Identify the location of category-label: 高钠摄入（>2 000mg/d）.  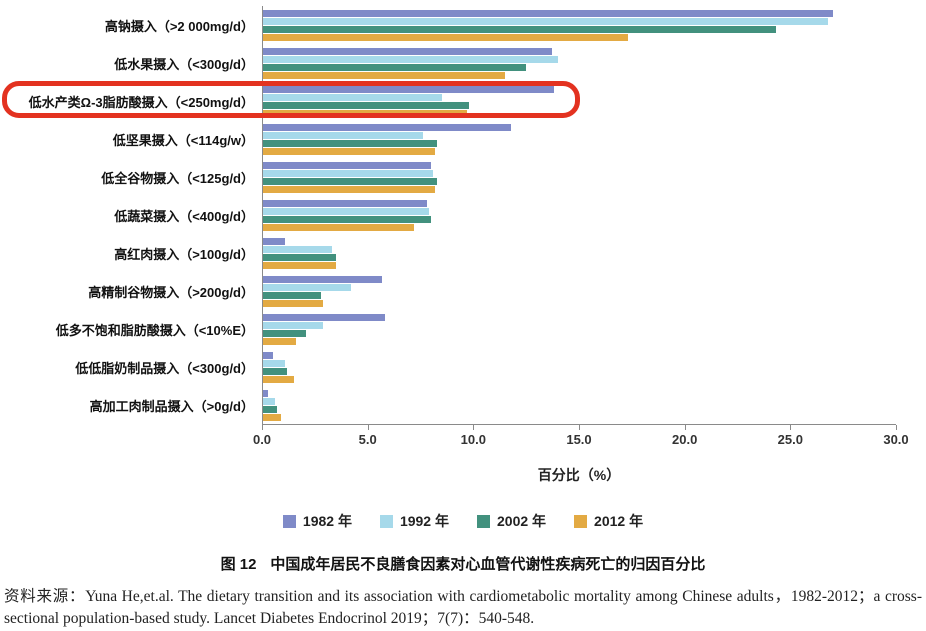
(179, 26).